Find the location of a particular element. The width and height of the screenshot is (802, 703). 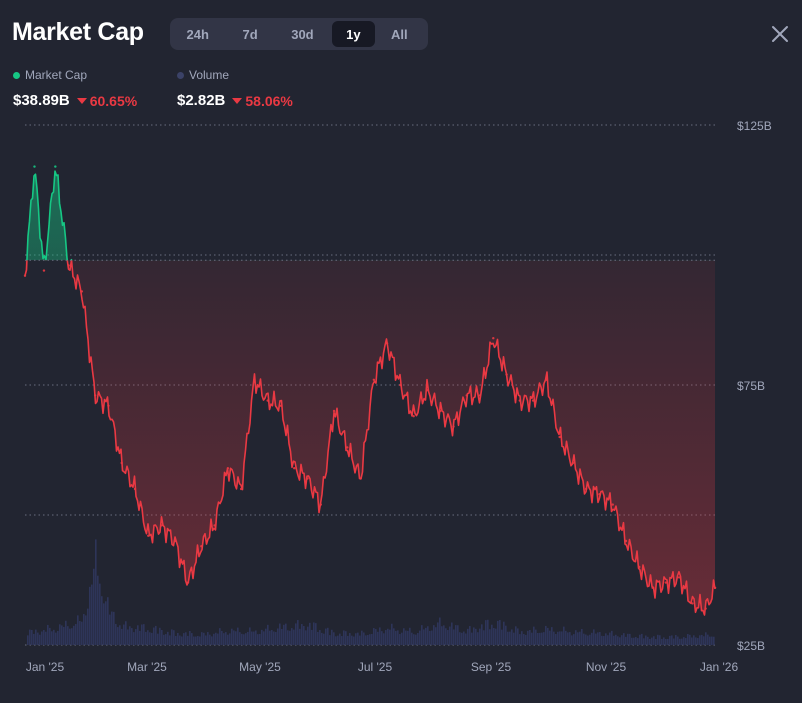

legend-volume: Volume $2.82B 58.06% is located at coordinates (235, 88).